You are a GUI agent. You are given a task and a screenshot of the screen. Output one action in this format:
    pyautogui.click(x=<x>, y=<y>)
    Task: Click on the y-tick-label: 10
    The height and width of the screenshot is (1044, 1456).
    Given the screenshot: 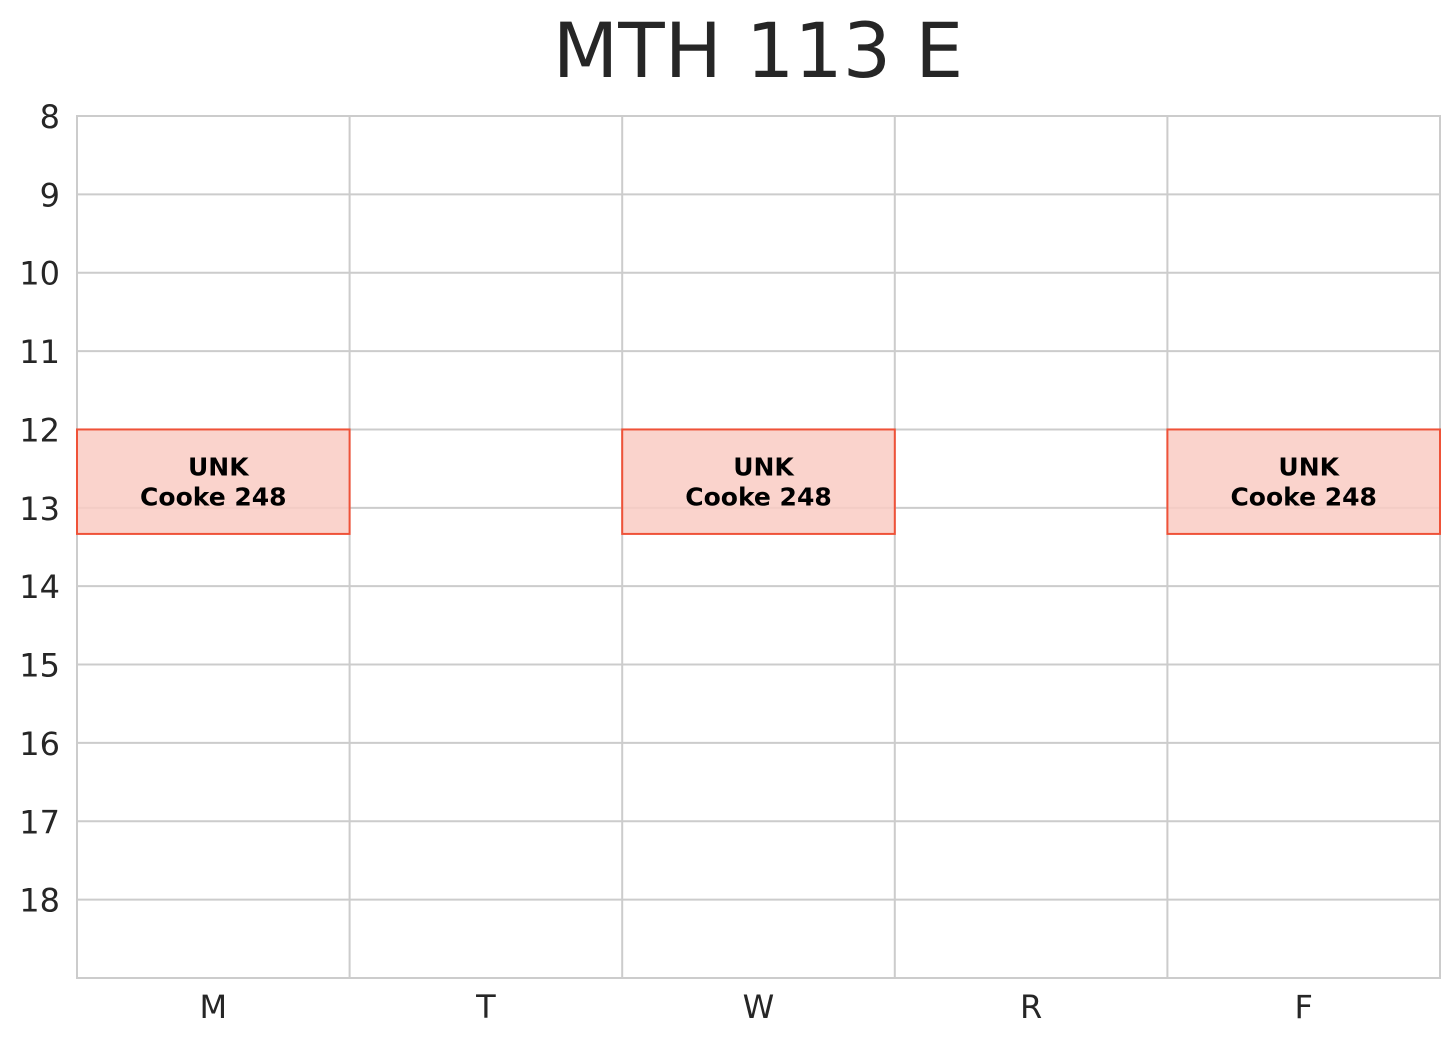 What is the action you would take?
    pyautogui.click(x=39, y=274)
    